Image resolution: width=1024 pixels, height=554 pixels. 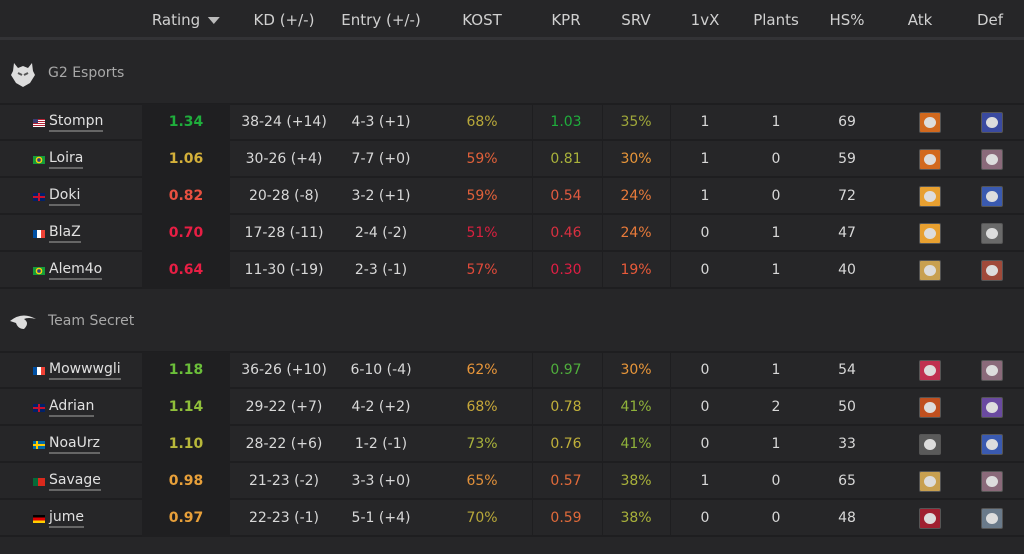 I want to click on cell-kd: 20-28 (-8), so click(x=284, y=196).